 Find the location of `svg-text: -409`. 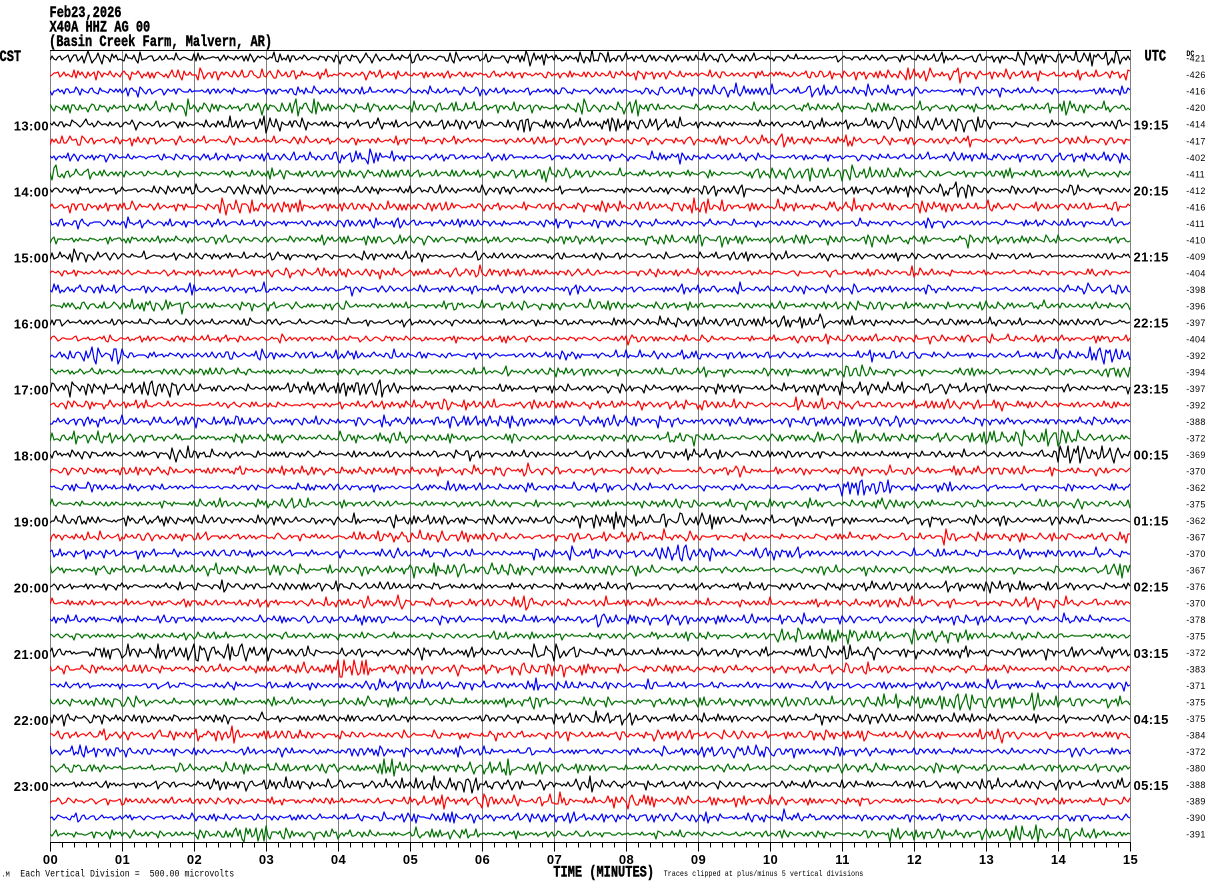

svg-text: -409 is located at coordinates (1195, 257).